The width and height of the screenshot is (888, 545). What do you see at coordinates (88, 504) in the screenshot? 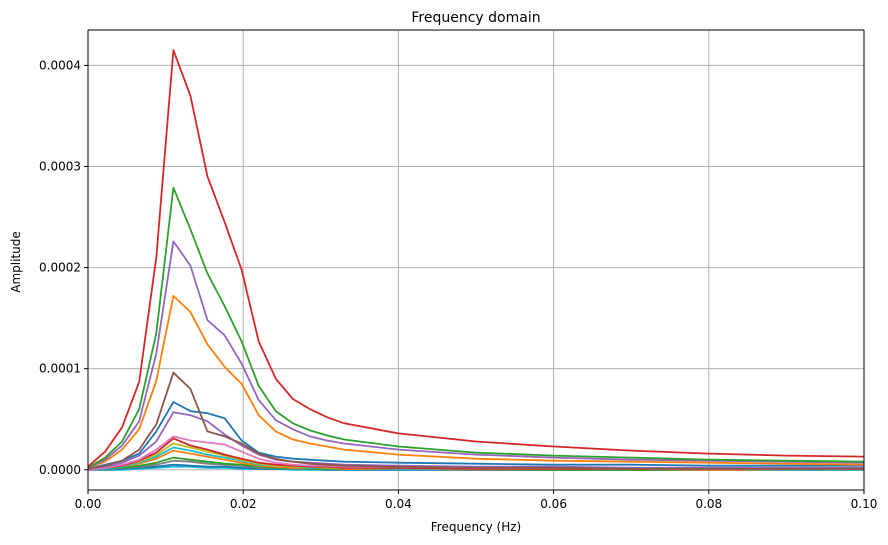
I see `x-tick-label: 0.00` at bounding box center [88, 504].